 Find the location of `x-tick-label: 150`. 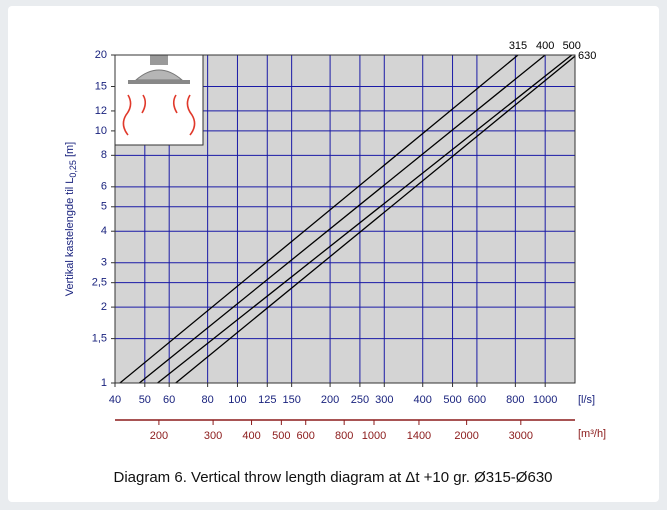

x-tick-label: 150 is located at coordinates (291, 400).